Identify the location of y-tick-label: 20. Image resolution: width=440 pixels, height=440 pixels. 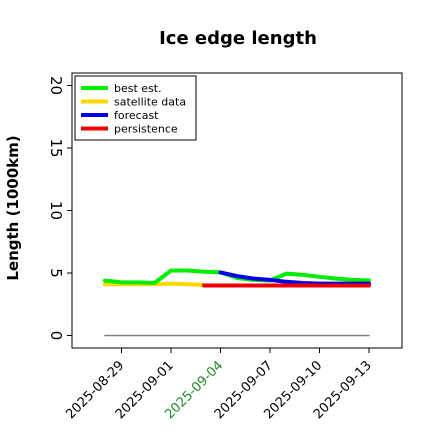
(56, 85).